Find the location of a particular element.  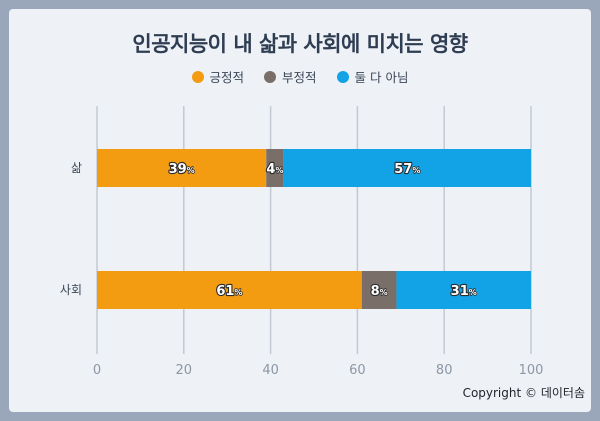

chart-legend: 긍정적 부정적 둘 다 아님 is located at coordinates (300, 76).